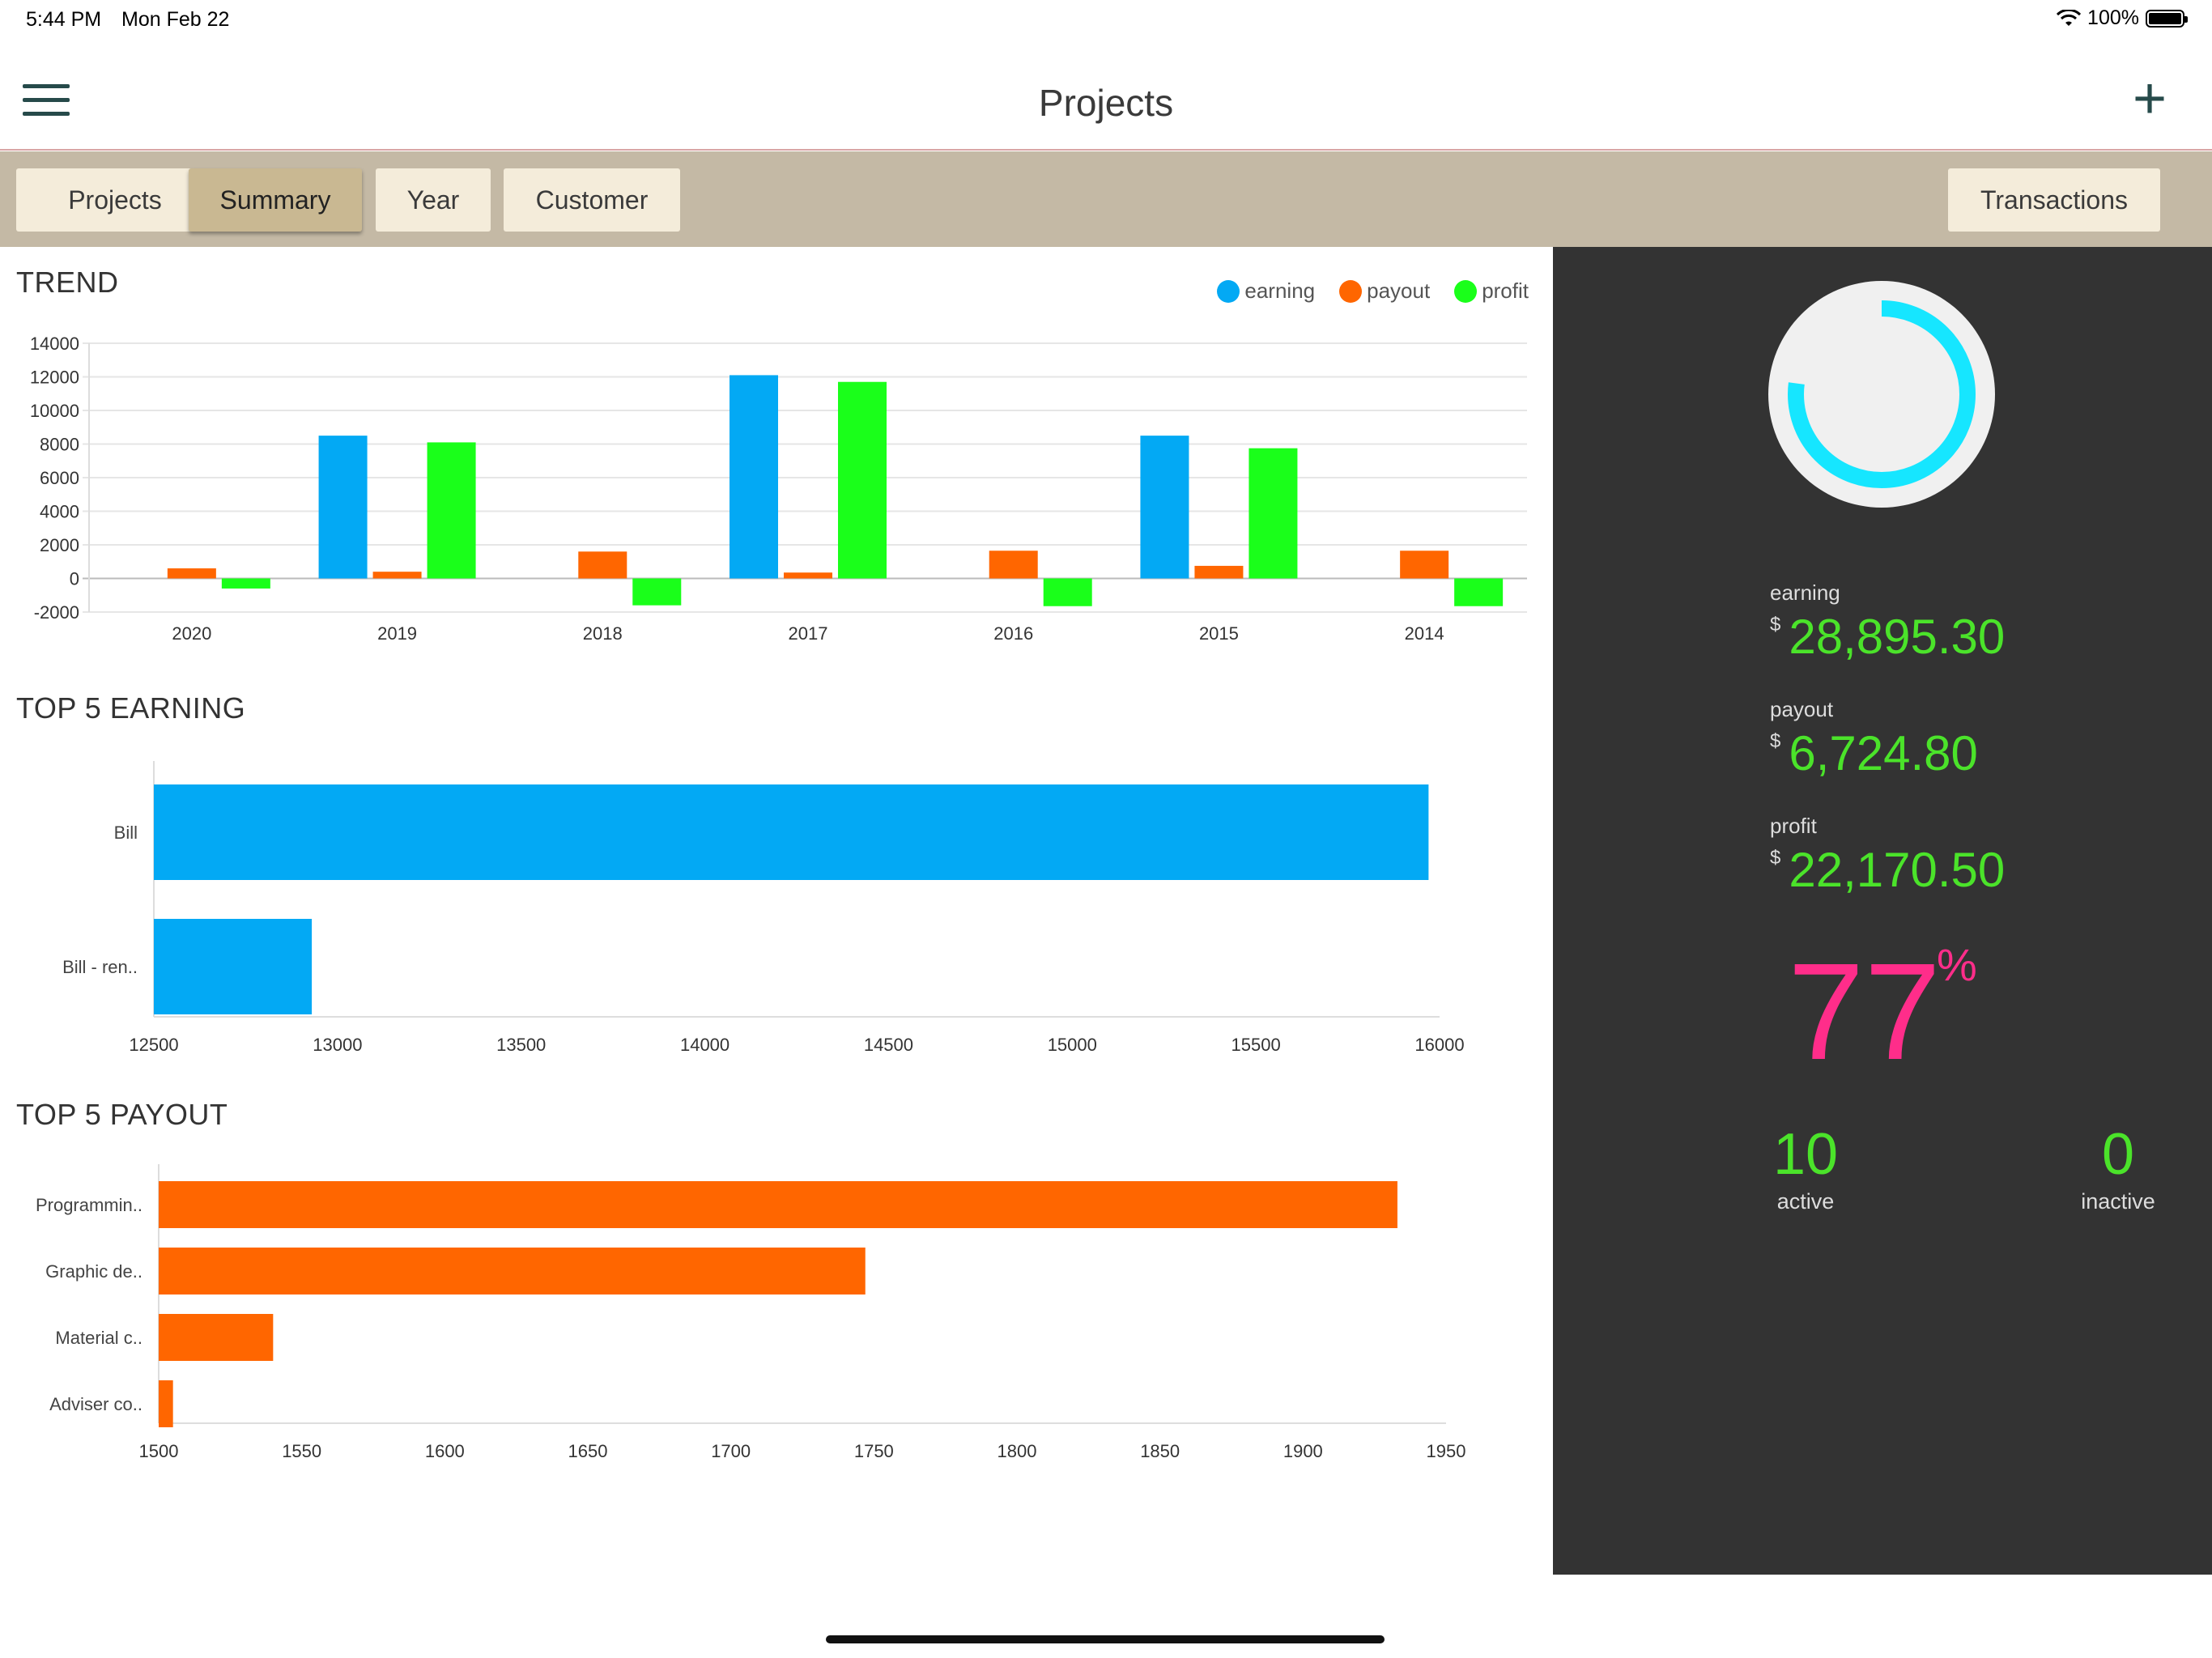  What do you see at coordinates (1018, 1451) in the screenshot?
I see `hbar-xtick-label: 1800` at bounding box center [1018, 1451].